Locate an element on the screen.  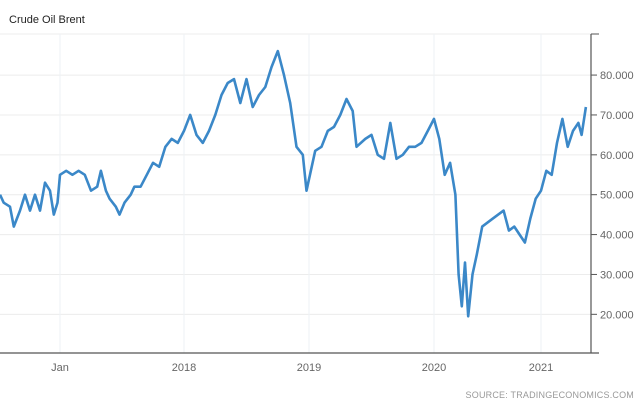
y-tick-label: 70.000 is located at coordinates (617, 116).